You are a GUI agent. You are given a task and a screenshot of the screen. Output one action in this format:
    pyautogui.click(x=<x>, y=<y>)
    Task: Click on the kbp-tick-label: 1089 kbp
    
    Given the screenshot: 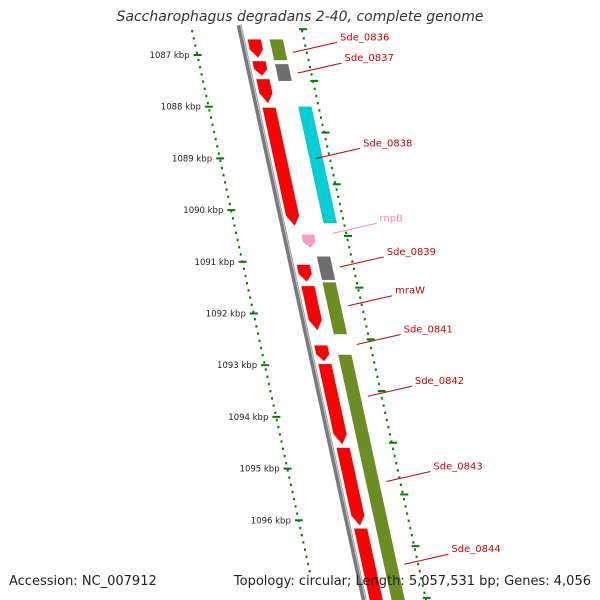 What is the action you would take?
    pyautogui.click(x=192, y=159)
    